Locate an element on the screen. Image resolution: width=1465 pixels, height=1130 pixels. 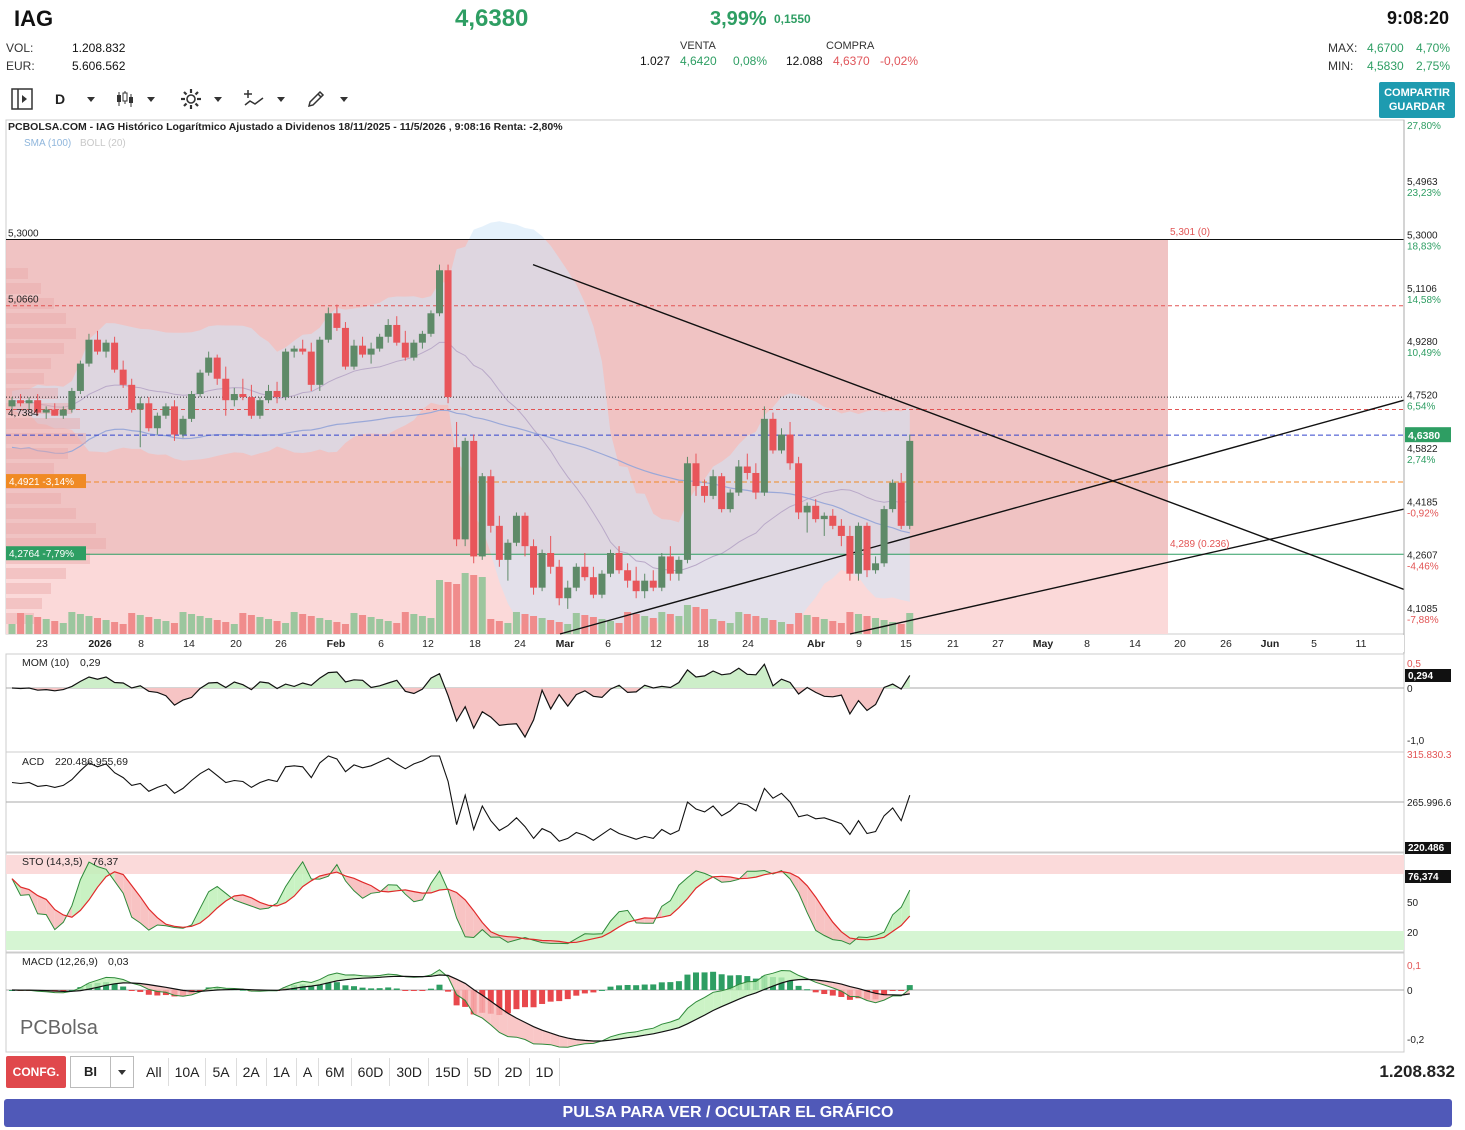
range-button-a: A is located at coordinates (308, 1072).